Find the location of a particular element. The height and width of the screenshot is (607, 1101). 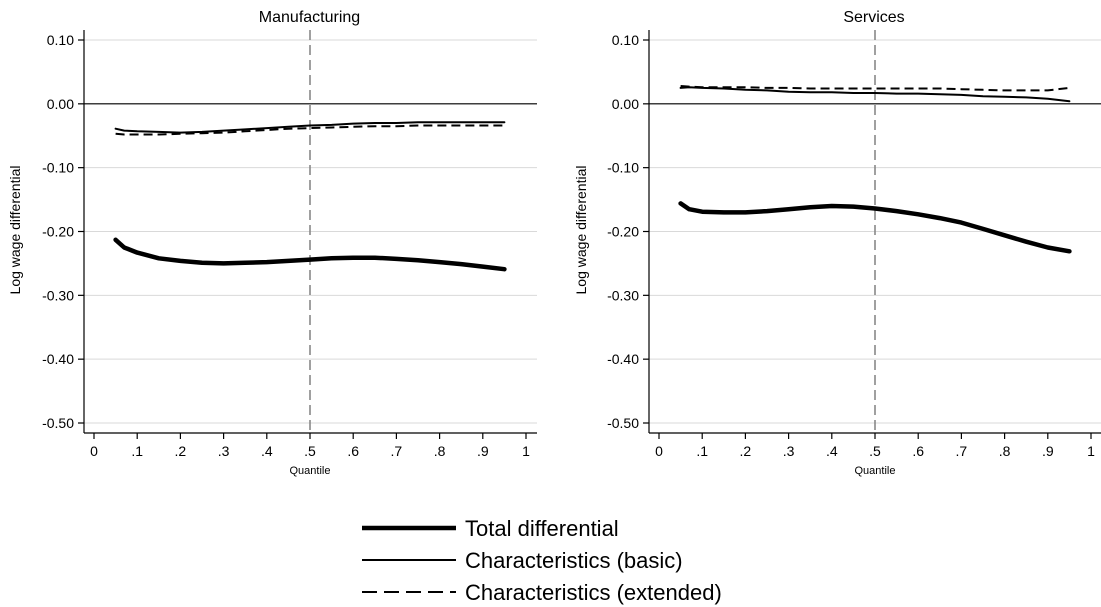

legend-label-total-differential: Total differential is located at coordinates (542, 528).